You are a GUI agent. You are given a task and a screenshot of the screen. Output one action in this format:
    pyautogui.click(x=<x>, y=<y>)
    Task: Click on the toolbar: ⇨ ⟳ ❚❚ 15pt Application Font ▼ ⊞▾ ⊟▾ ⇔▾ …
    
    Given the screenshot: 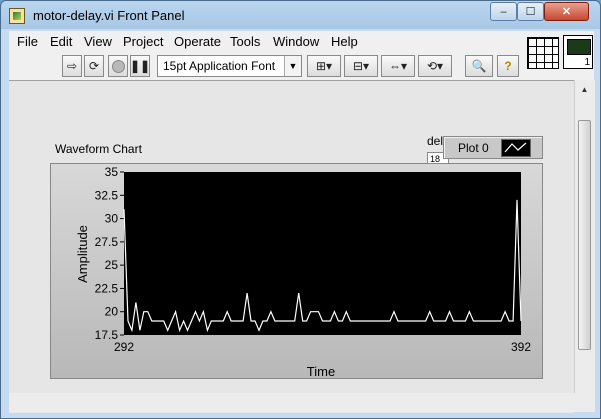 What is the action you would take?
    pyautogui.click(x=265, y=66)
    